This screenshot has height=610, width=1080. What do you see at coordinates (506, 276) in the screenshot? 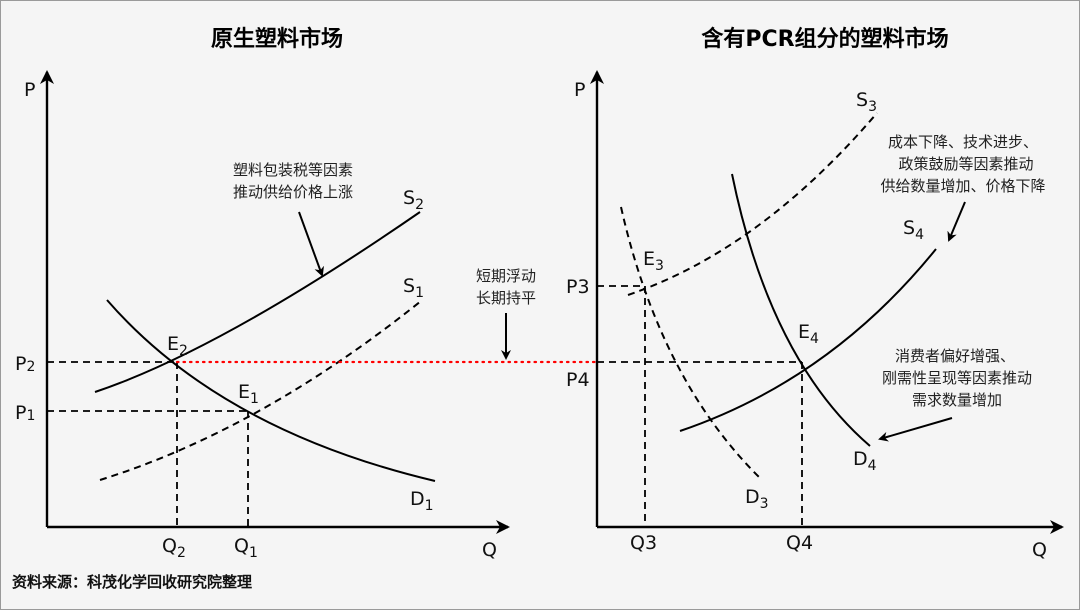
I see `middle-annotation-line-1: 短期浮动` at bounding box center [506, 276].